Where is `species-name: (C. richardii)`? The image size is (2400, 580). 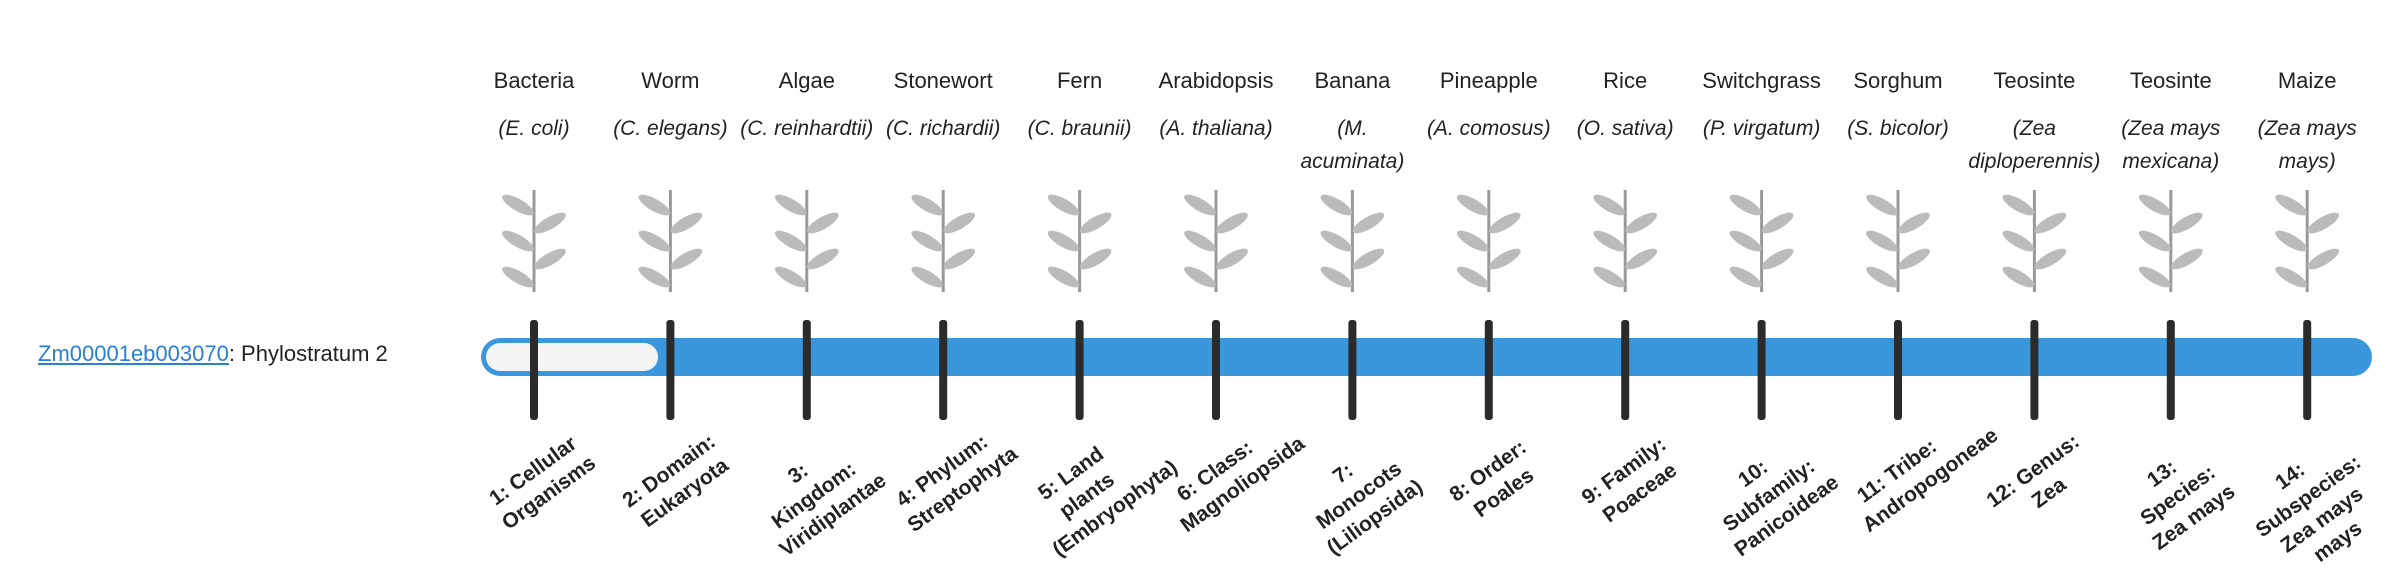
species-name: (C. richardii) is located at coordinates (943, 128).